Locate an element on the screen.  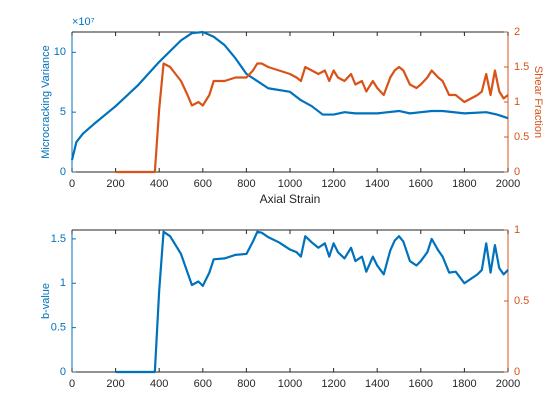
y2-tick-label: 2 is located at coordinates (517, 32).